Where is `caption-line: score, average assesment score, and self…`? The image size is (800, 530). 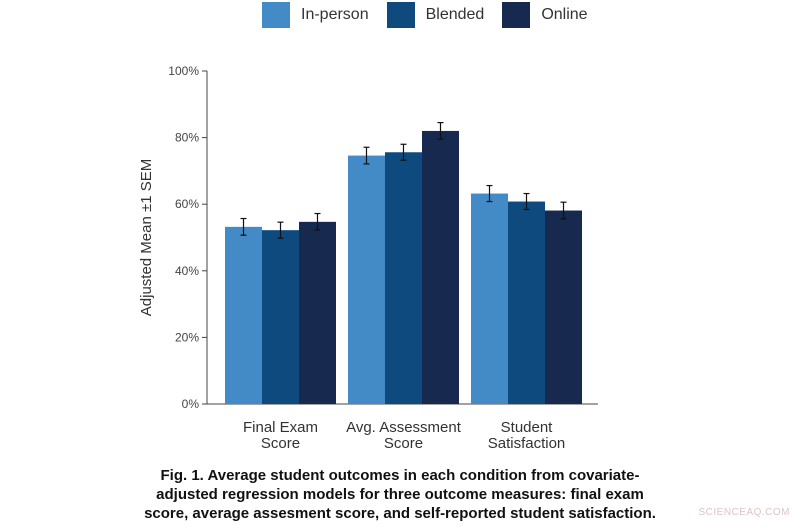
caption-line: score, average assesment score, and self… is located at coordinates (400, 513).